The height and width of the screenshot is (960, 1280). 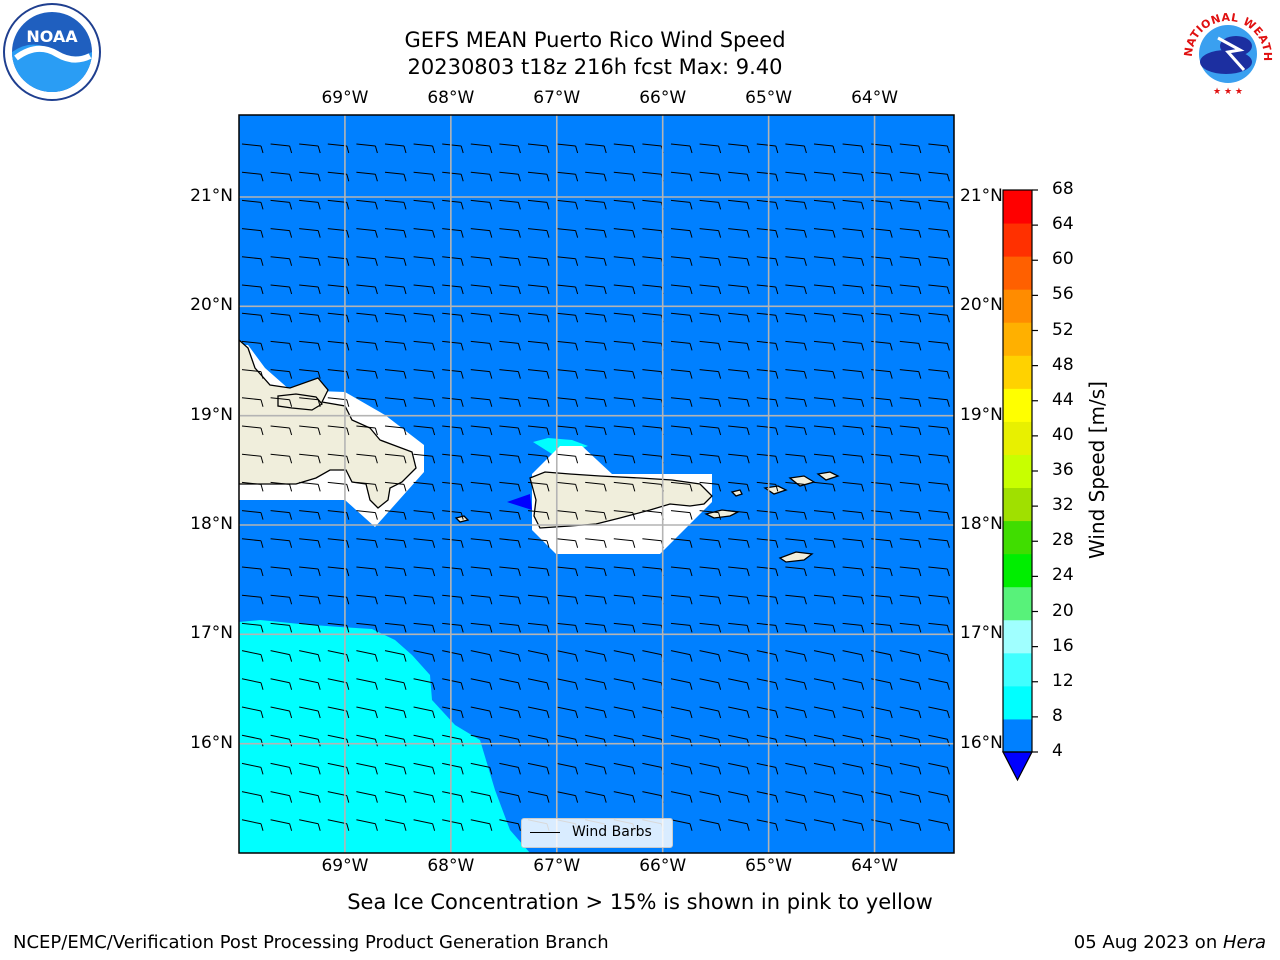 I want to click on lat-label: 20°N, so click(x=981, y=305).